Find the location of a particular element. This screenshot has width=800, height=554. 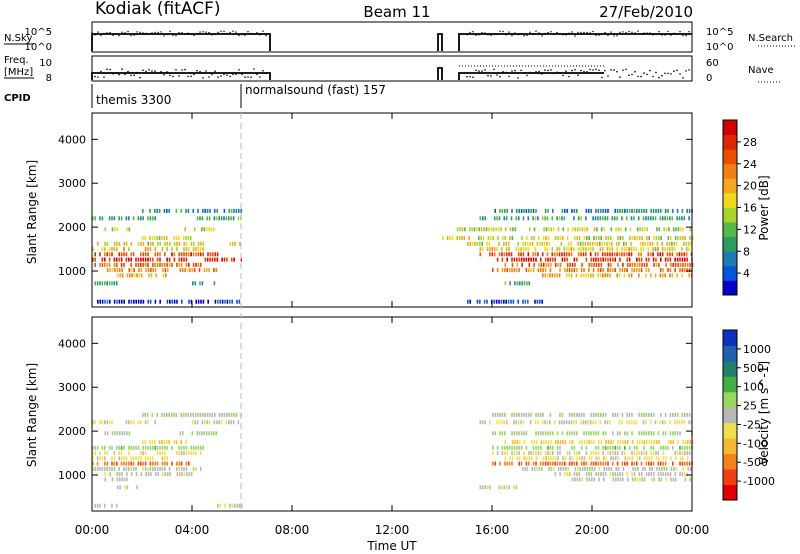

frequency-panel: Freq. [MHz] 10 8 60 0 Nave is located at coordinates (393, 69).